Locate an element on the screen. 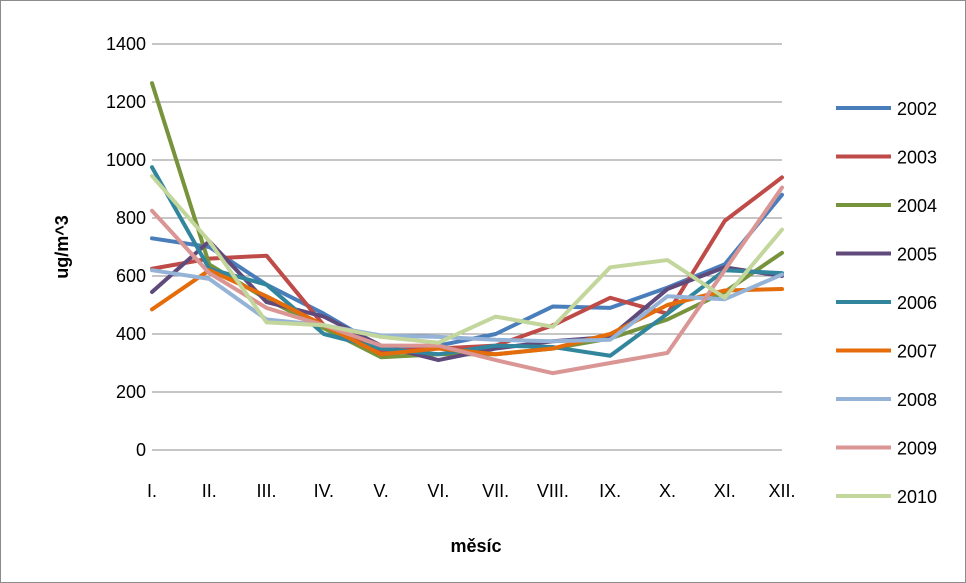 The height and width of the screenshot is (583, 966). legend-label: 2003 is located at coordinates (917, 158).